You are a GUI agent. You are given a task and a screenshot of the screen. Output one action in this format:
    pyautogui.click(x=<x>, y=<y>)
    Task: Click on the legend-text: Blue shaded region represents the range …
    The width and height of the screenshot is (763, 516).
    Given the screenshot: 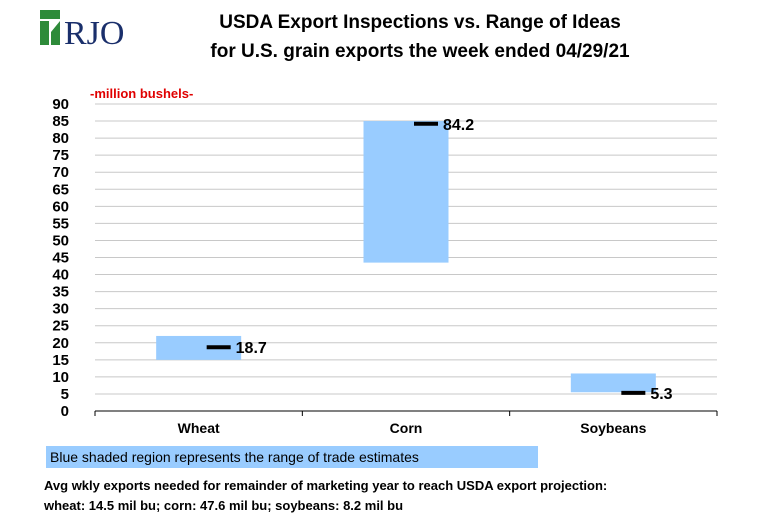 What is the action you would take?
    pyautogui.click(x=234, y=457)
    